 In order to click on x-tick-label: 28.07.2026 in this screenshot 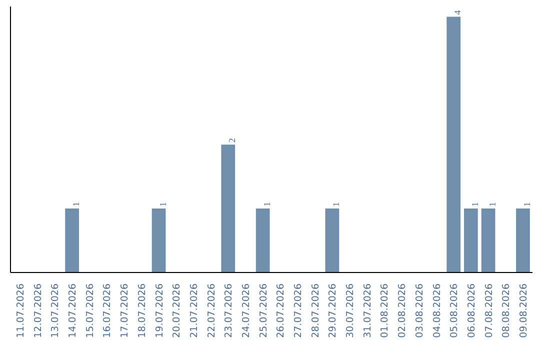, I will do `click(316, 310)`.